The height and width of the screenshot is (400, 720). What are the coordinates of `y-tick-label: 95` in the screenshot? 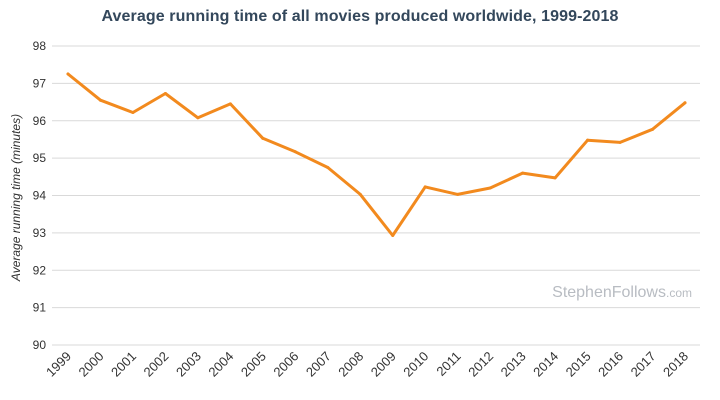 It's located at (40, 158).